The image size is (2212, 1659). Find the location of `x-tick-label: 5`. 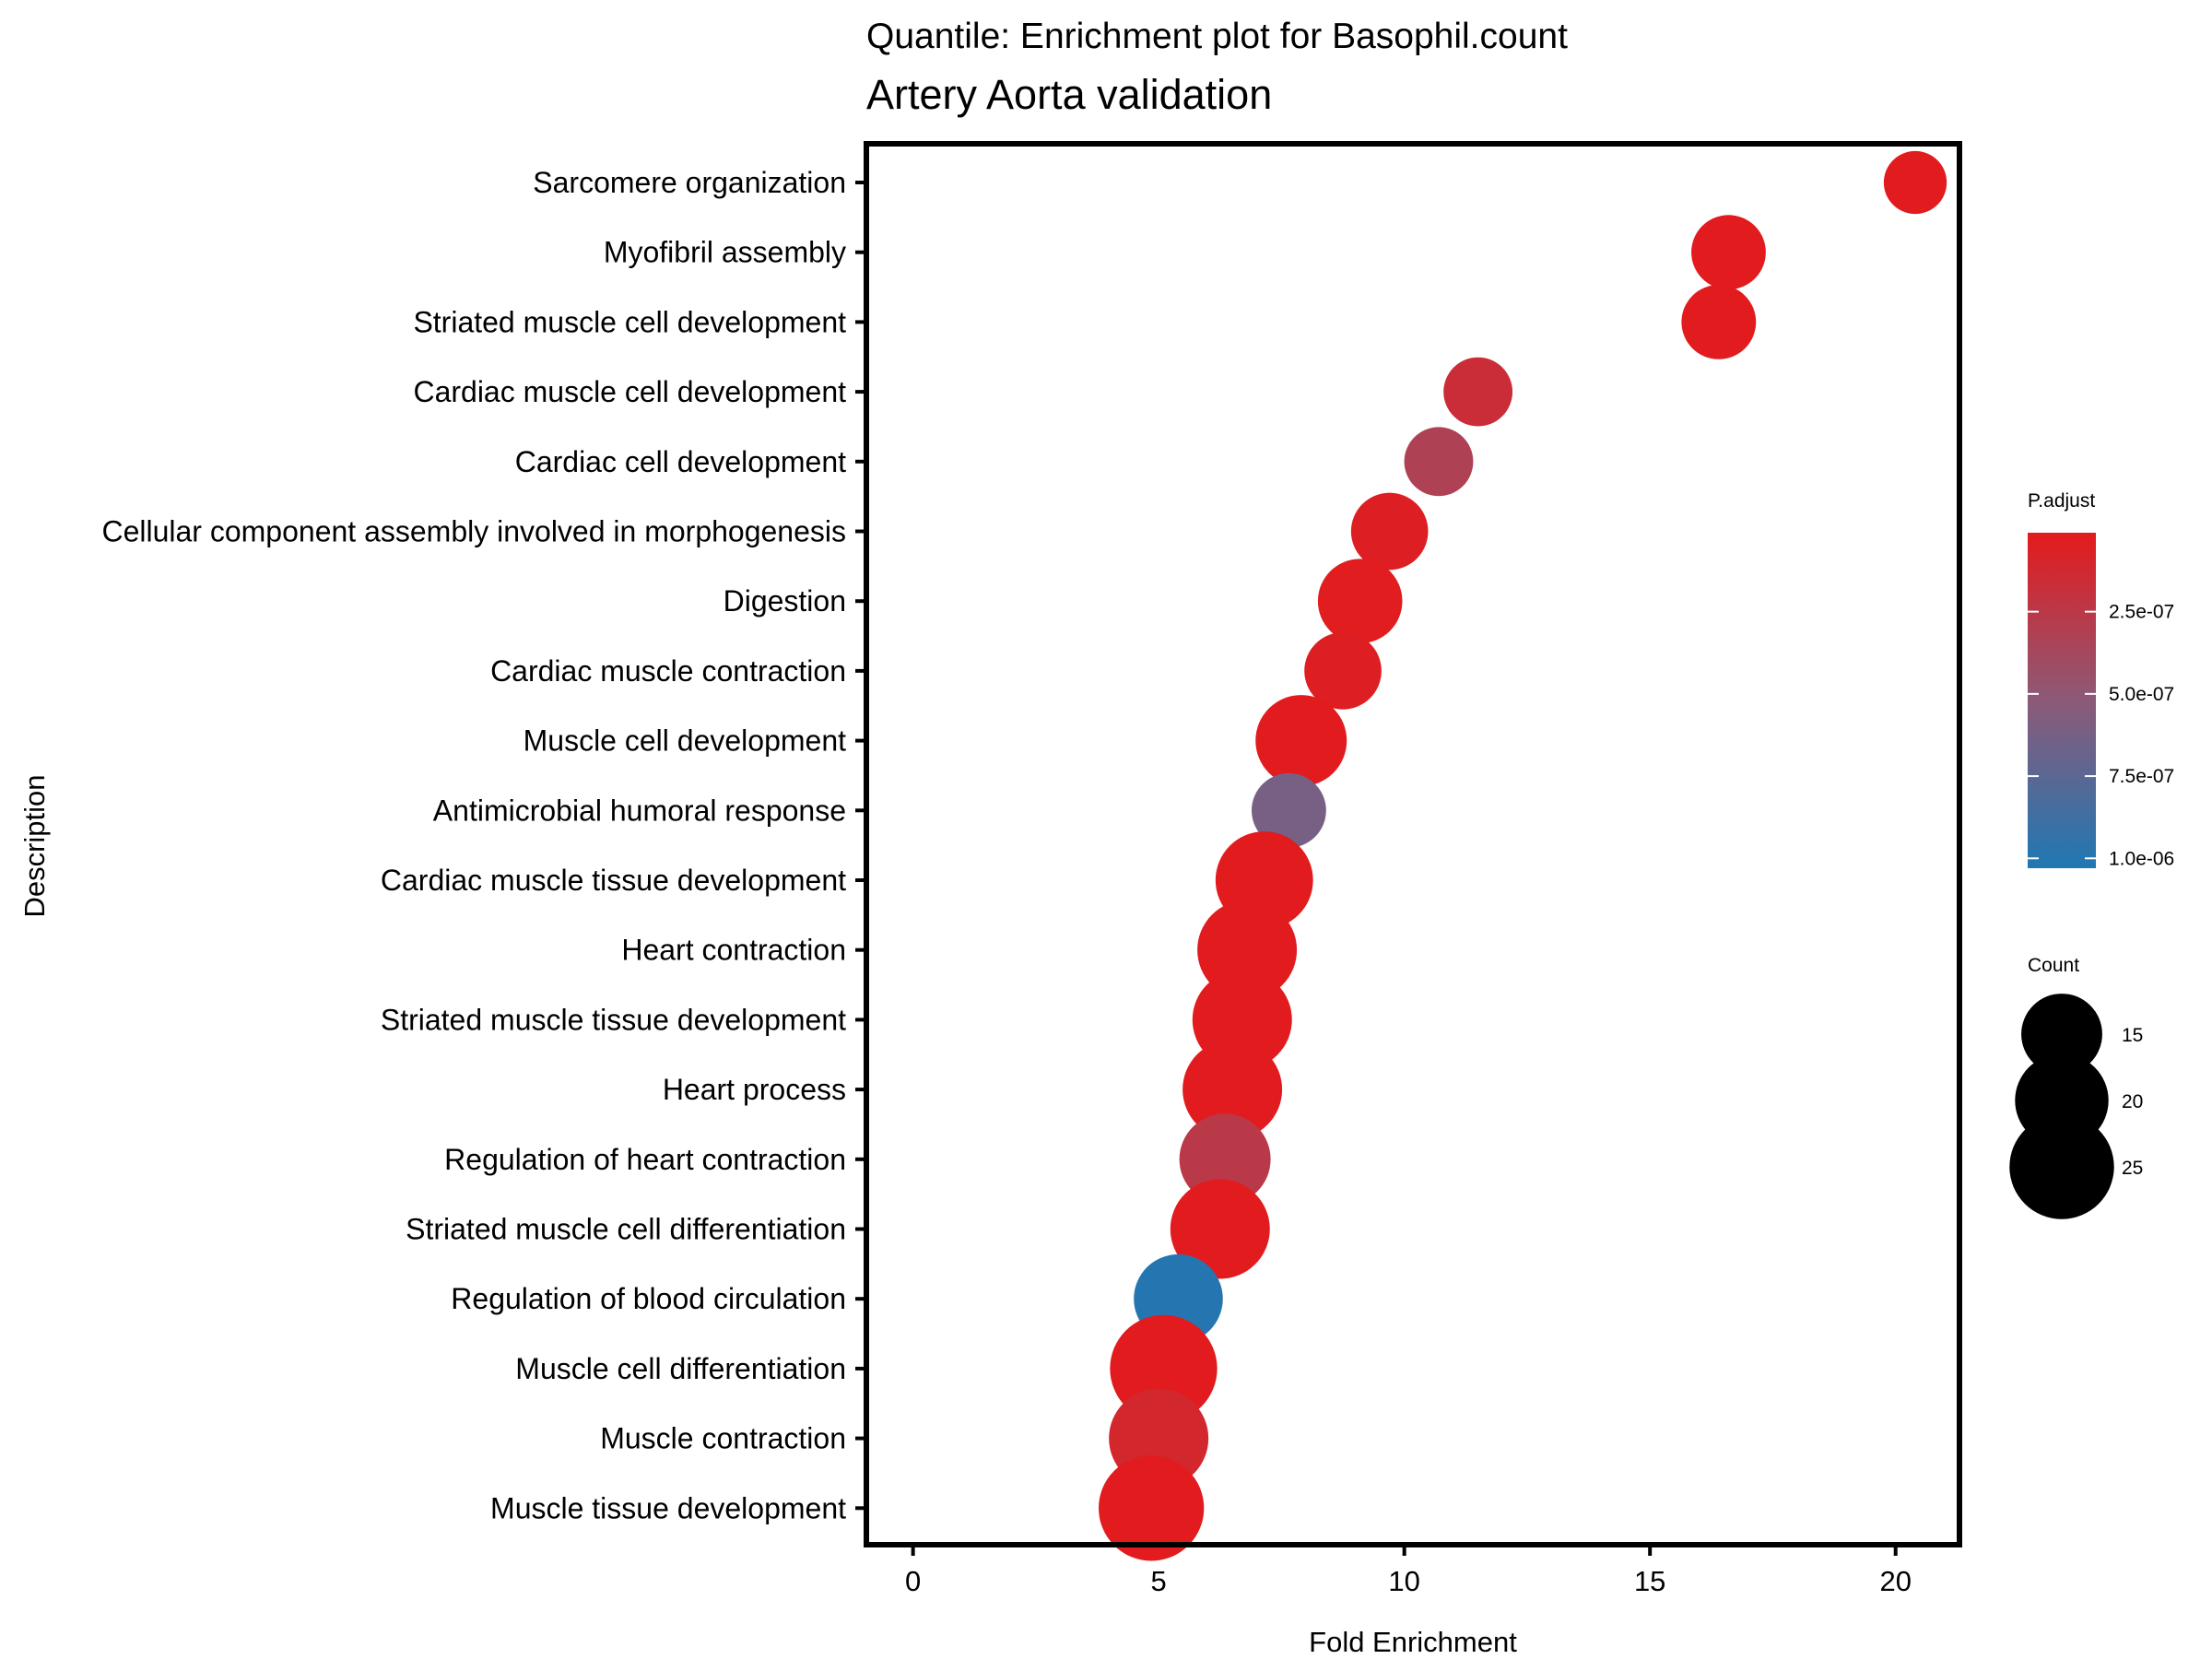

x-tick-label: 5 is located at coordinates (1159, 1581).